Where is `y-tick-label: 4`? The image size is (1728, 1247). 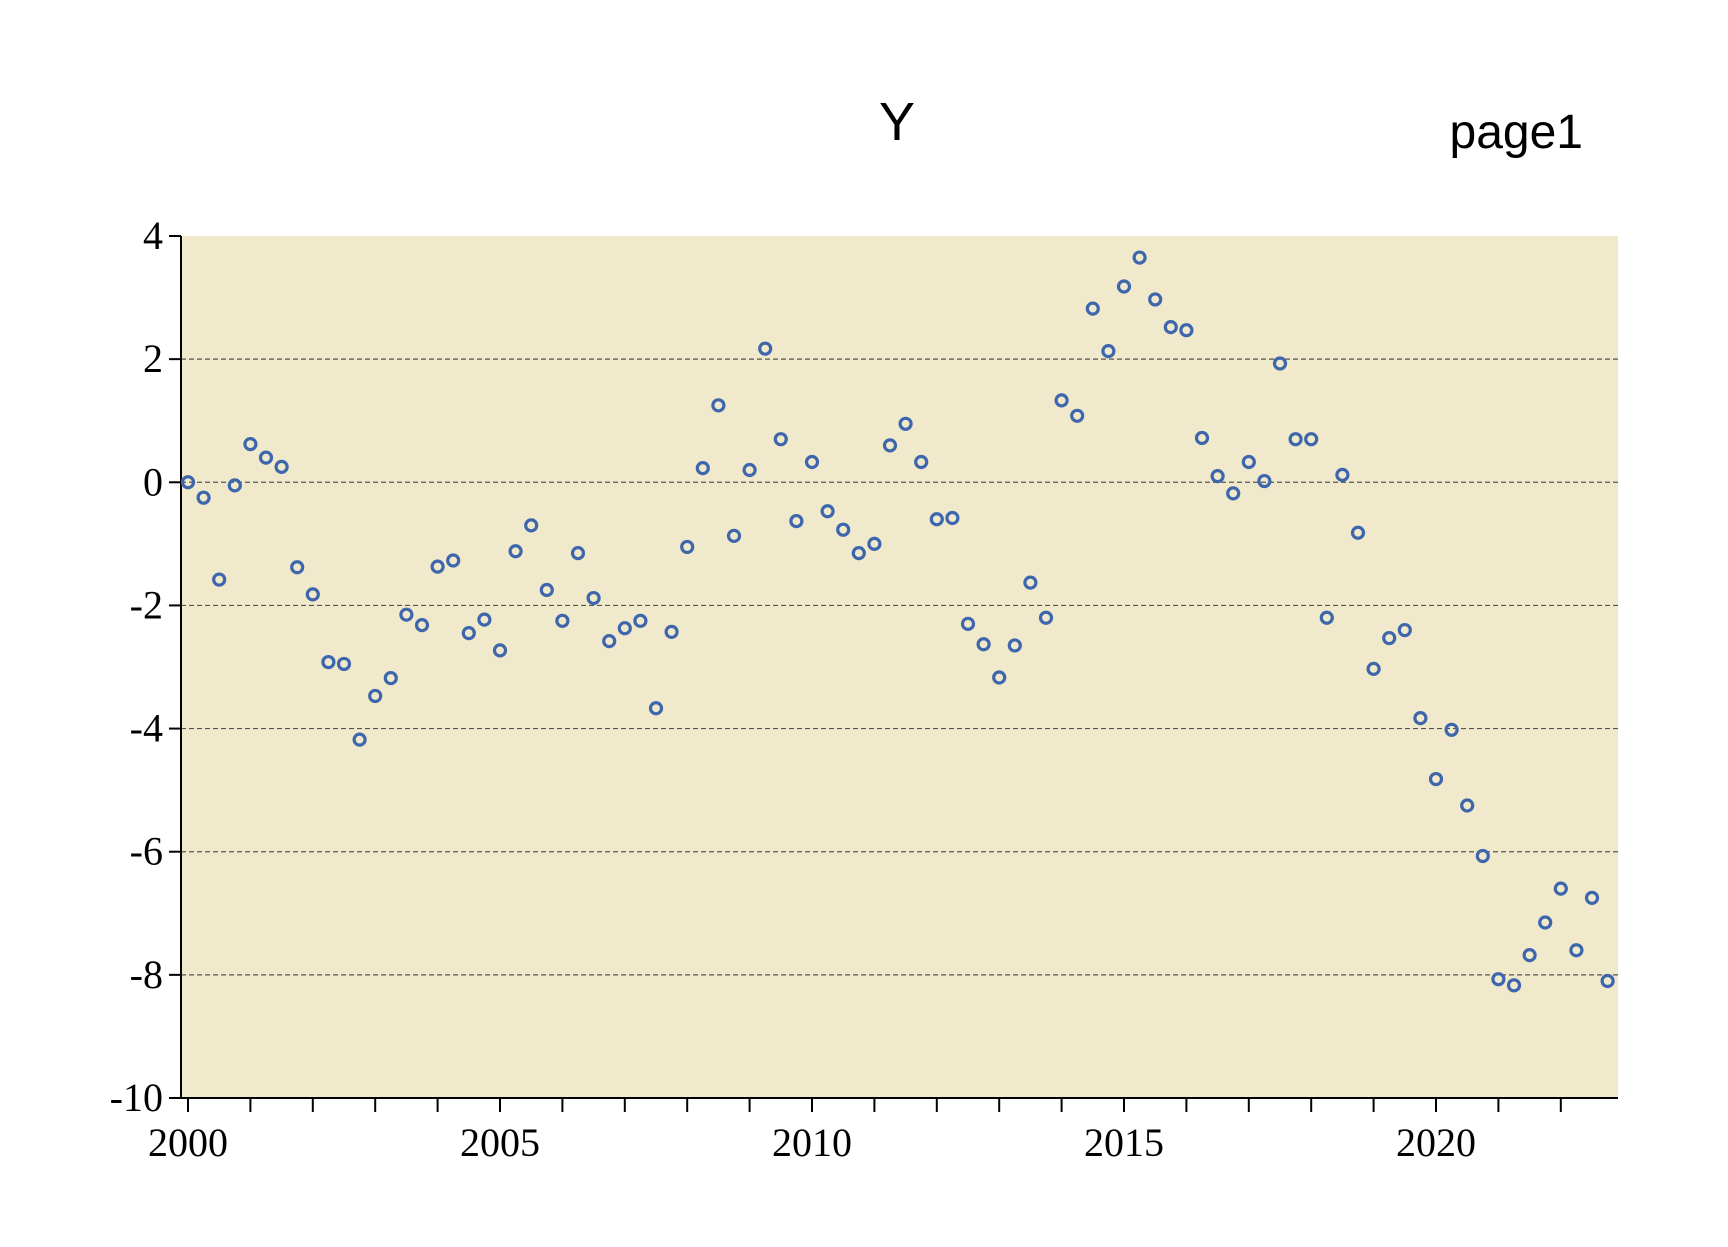 y-tick-label: 4 is located at coordinates (153, 235).